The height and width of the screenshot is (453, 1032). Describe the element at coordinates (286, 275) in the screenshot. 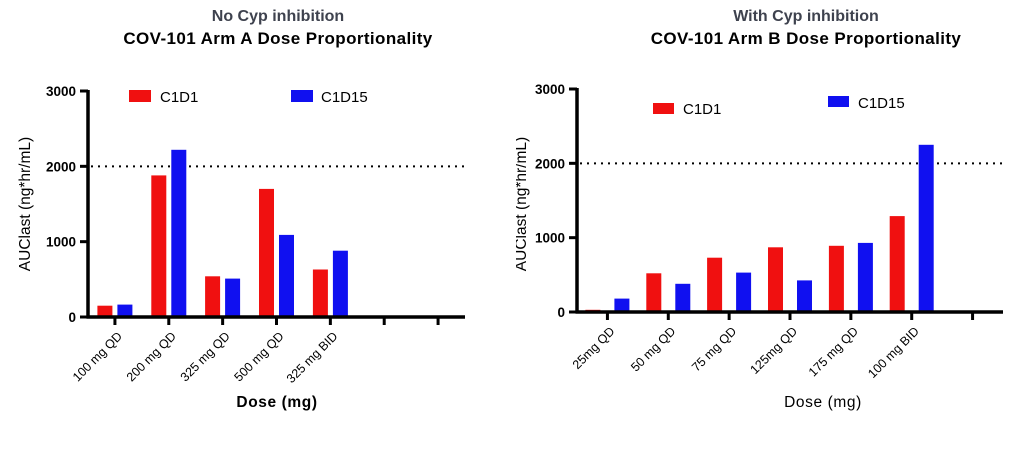

I see `bar-c1d15-500-mg-qd` at that location.